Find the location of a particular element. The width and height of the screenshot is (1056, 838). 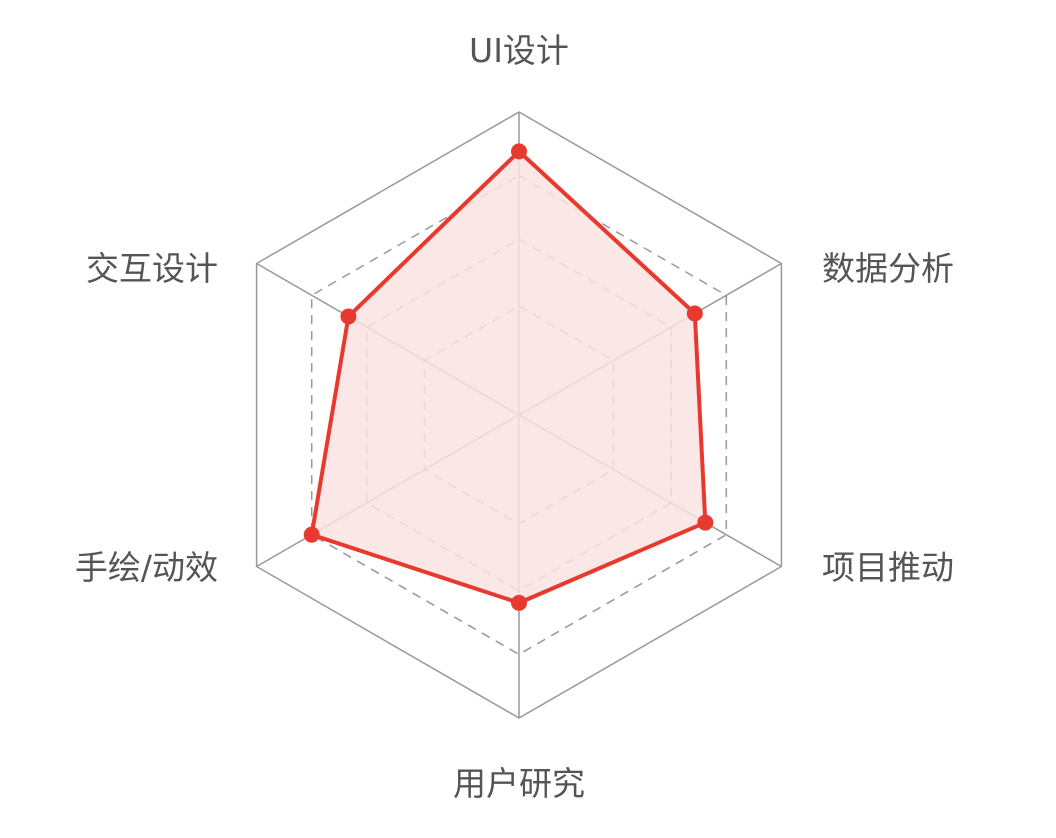

indicator-label: 手绘/动效 is located at coordinates (146, 567).